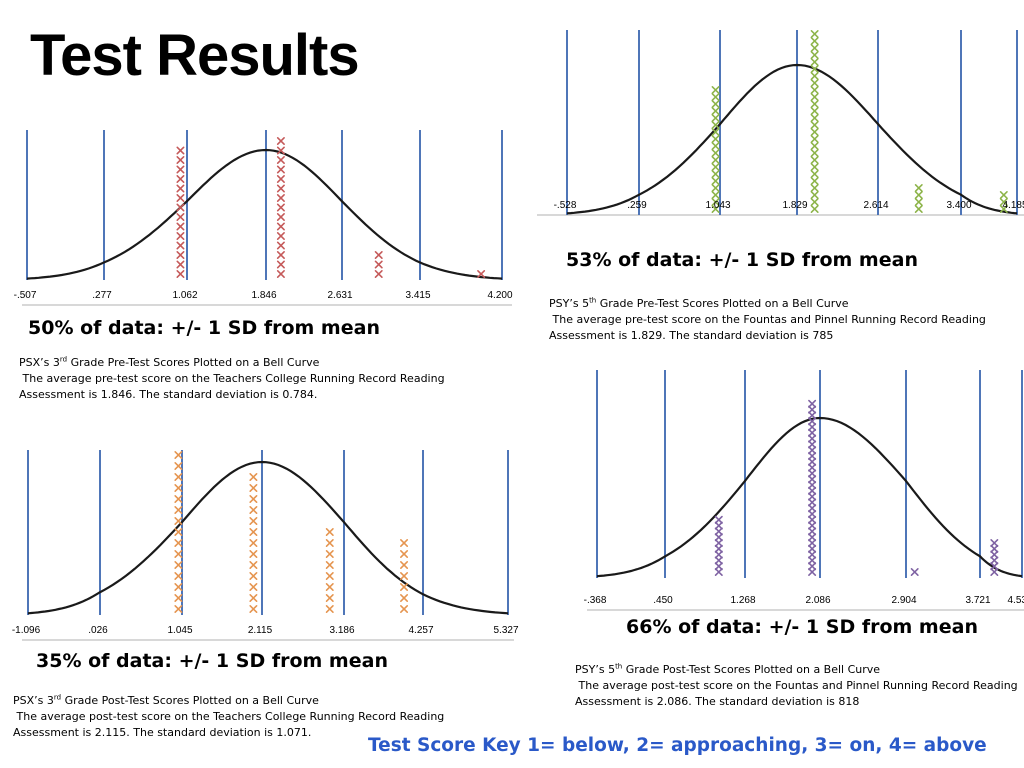 The width and height of the screenshot is (1024, 768). Describe the element at coordinates (794, 205) in the screenshot. I see `x-tick-label: 1.829` at that location.